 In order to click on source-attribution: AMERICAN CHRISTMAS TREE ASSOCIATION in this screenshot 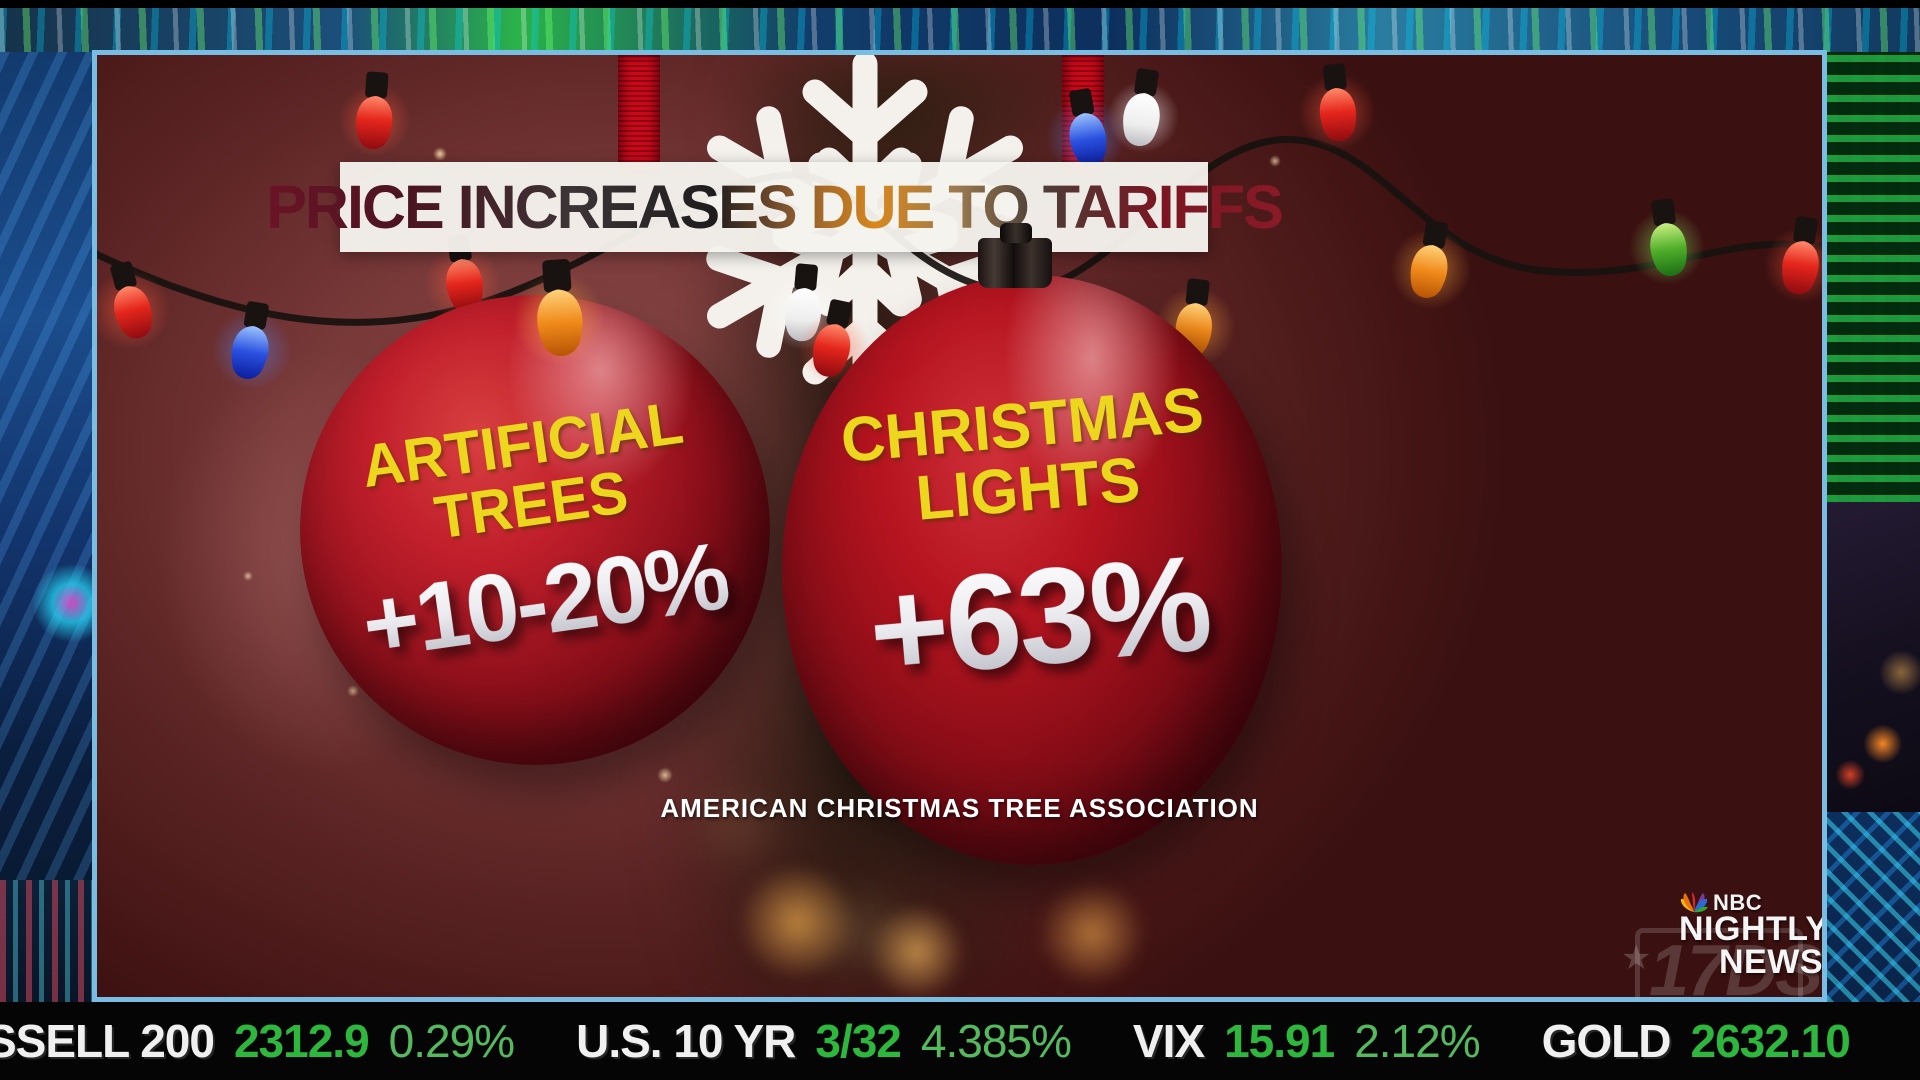, I will do `click(959, 808)`.